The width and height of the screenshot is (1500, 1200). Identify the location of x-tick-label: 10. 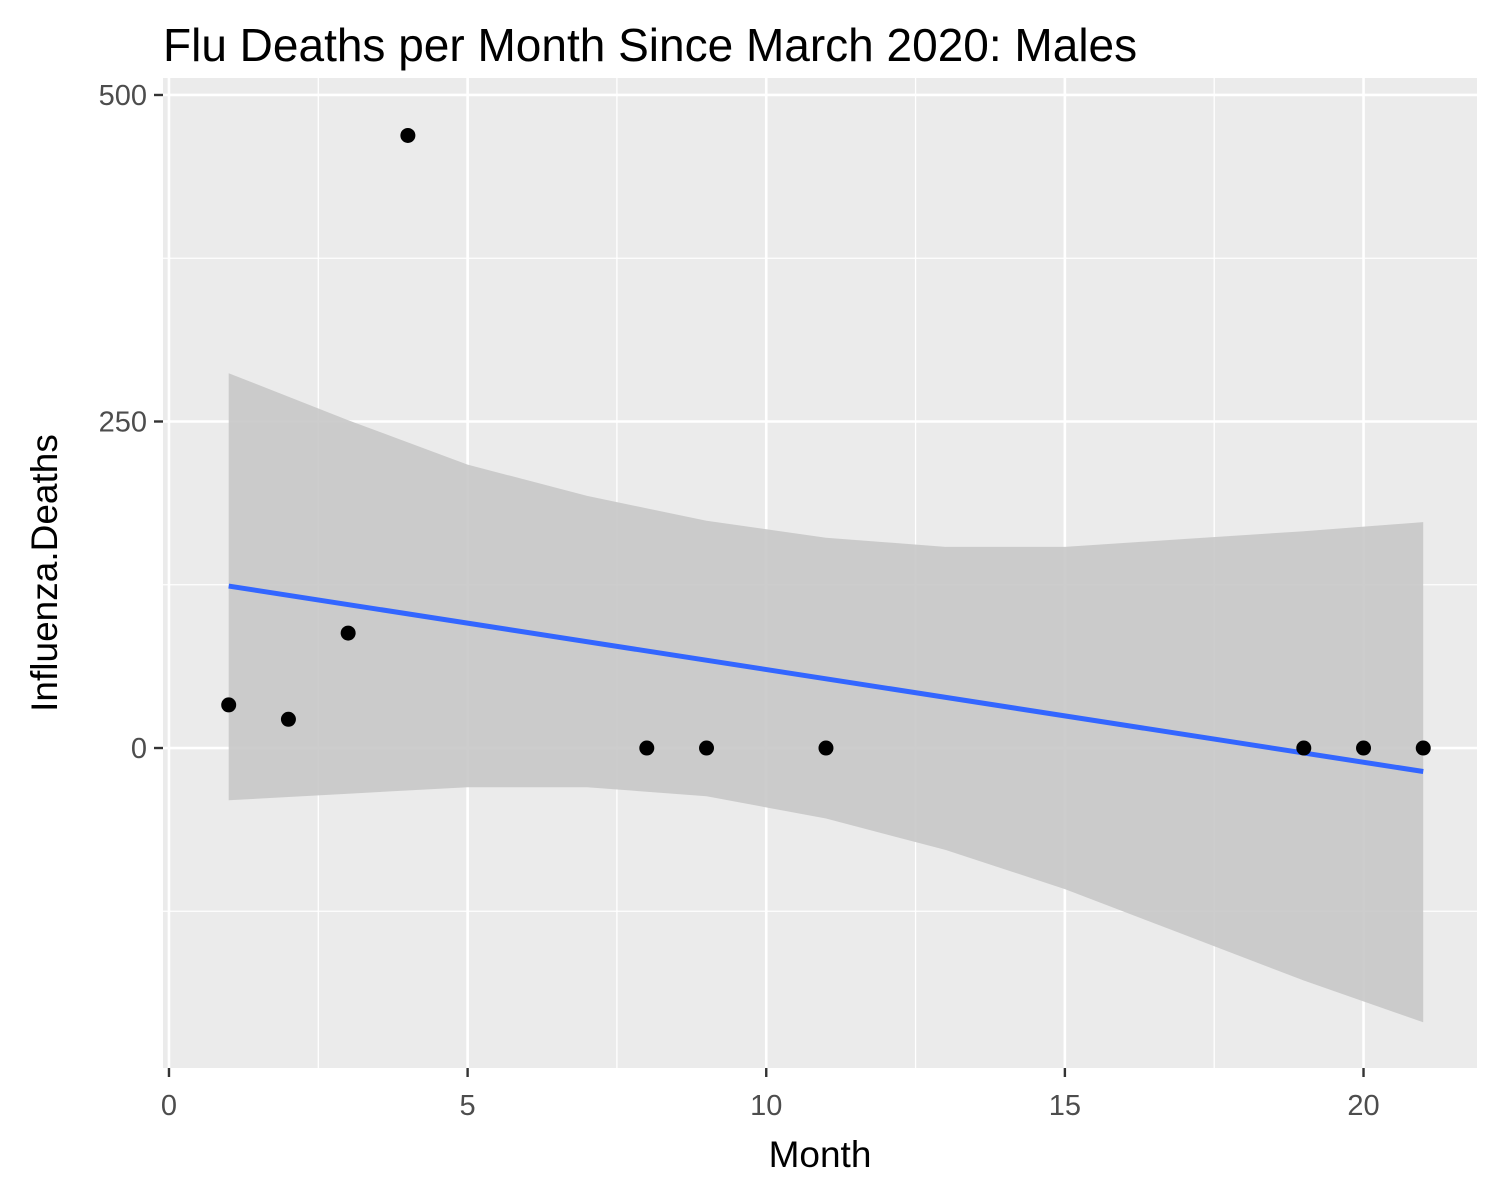
(766, 1106).